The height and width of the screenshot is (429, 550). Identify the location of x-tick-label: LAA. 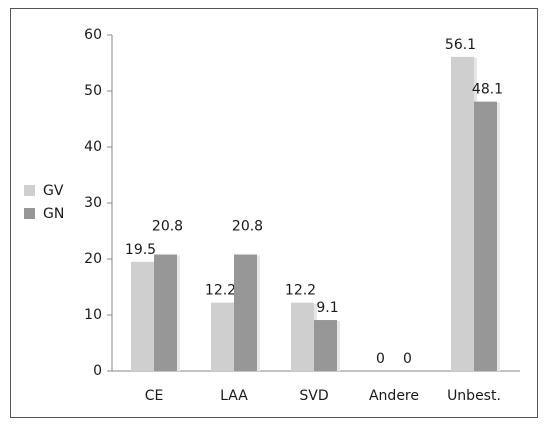
(234, 396).